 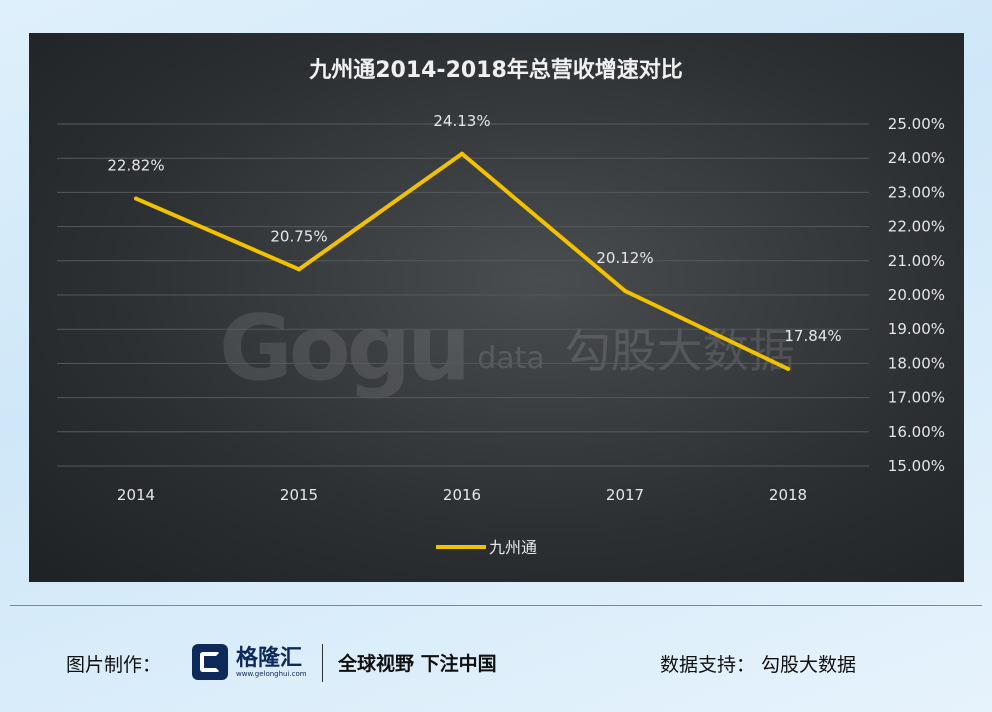 What do you see at coordinates (788, 495) in the screenshot?
I see `x-tick-label: 2018` at bounding box center [788, 495].